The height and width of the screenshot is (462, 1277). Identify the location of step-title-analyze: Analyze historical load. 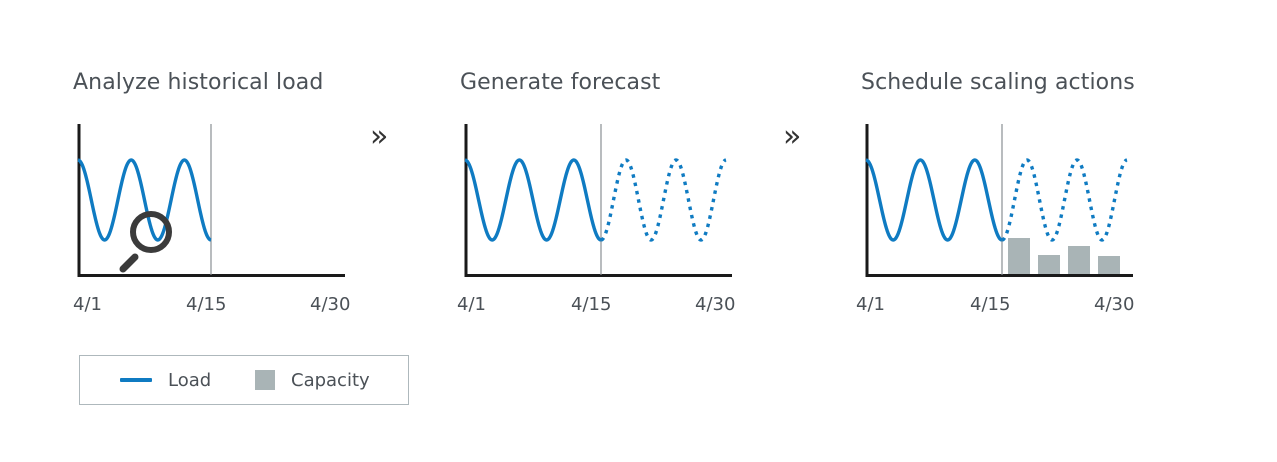
(198, 82).